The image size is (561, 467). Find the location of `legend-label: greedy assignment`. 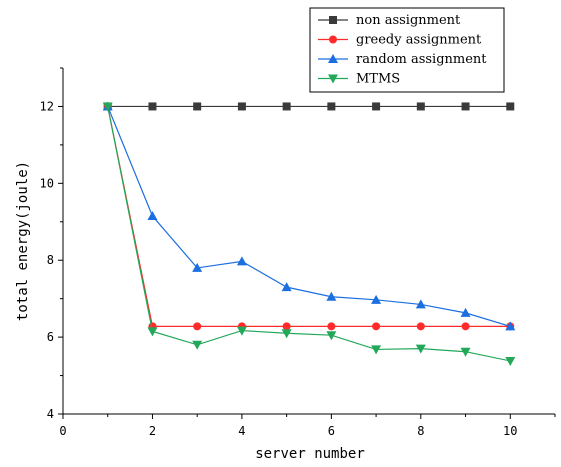

legend-label: greedy assignment is located at coordinates (419, 40).